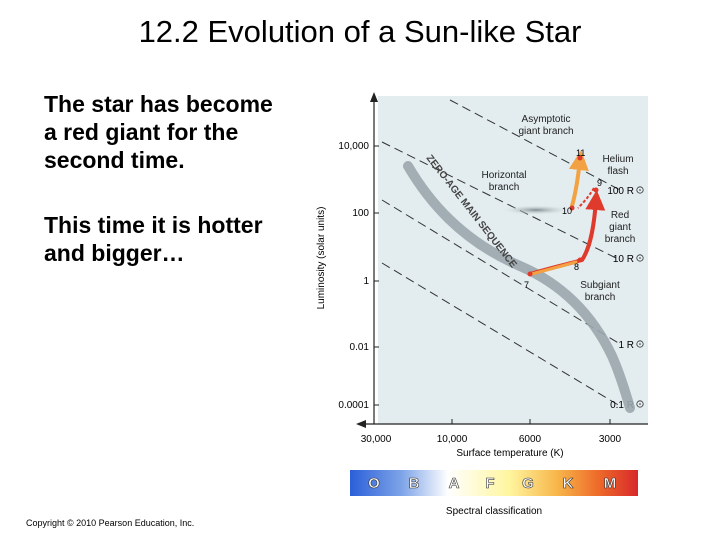  What do you see at coordinates (376, 439) in the screenshot?
I see `x-tick-label: 30,000` at bounding box center [376, 439].